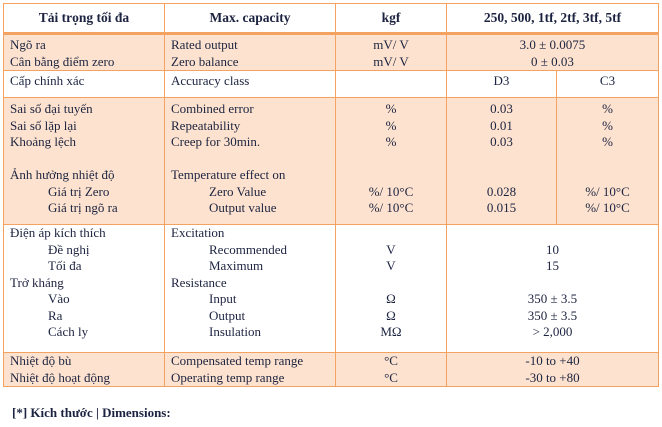 The height and width of the screenshot is (427, 662). Describe the element at coordinates (84, 19) in the screenshot. I see `header-cell: Tải trọng tối đa` at that location.